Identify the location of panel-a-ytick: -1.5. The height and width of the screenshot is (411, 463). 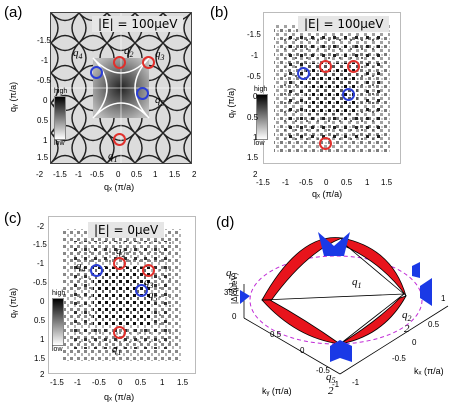
(44, 40).